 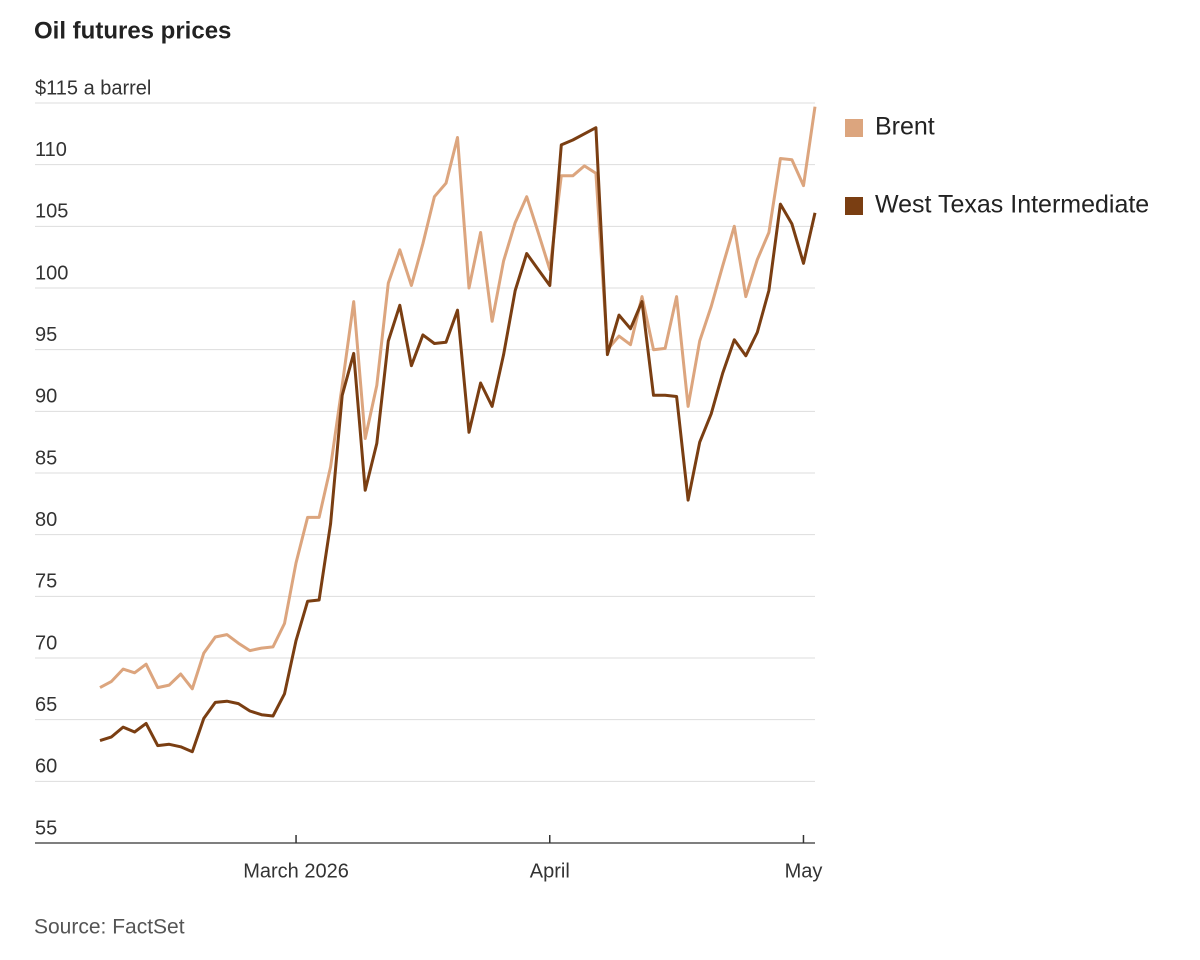 What do you see at coordinates (804, 871) in the screenshot?
I see `x-tick-label: May` at bounding box center [804, 871].